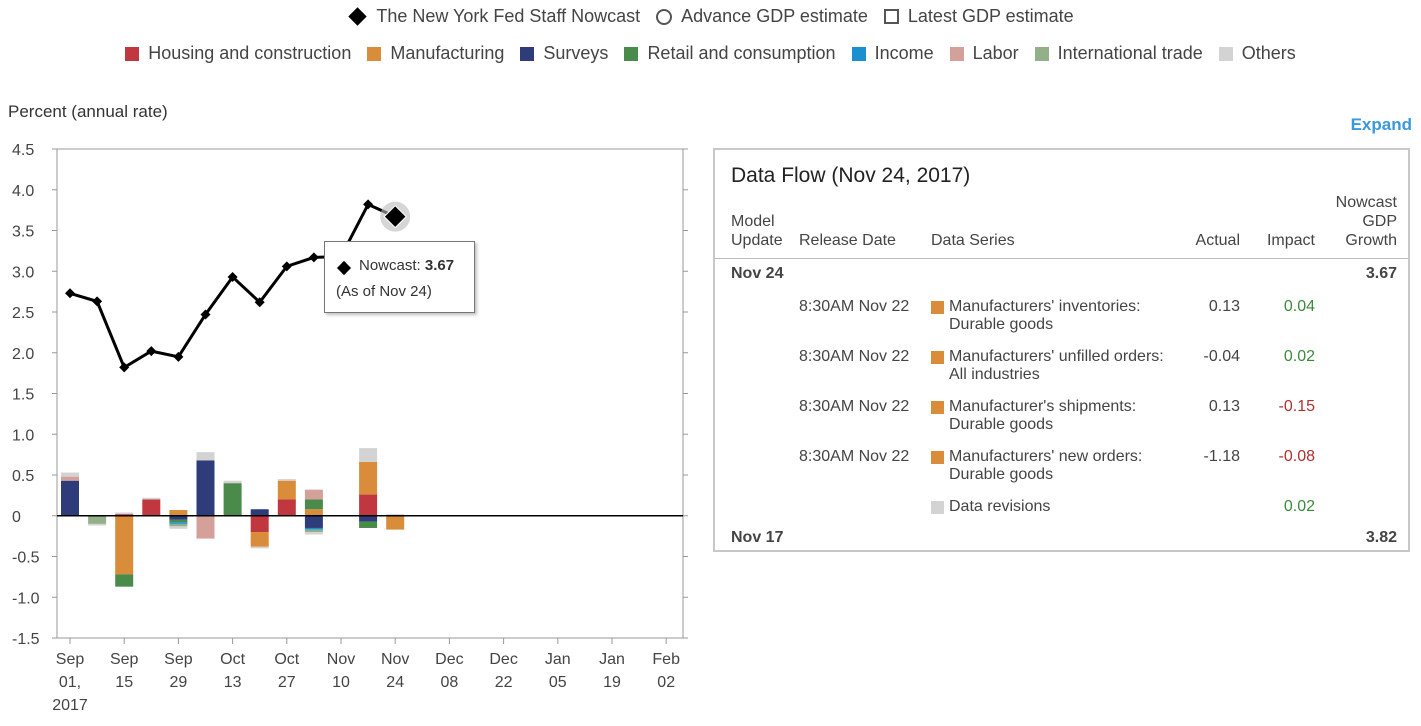 The width and height of the screenshot is (1421, 726). Describe the element at coordinates (757, 273) in the screenshot. I see `model-update-date: Nov 24` at that location.